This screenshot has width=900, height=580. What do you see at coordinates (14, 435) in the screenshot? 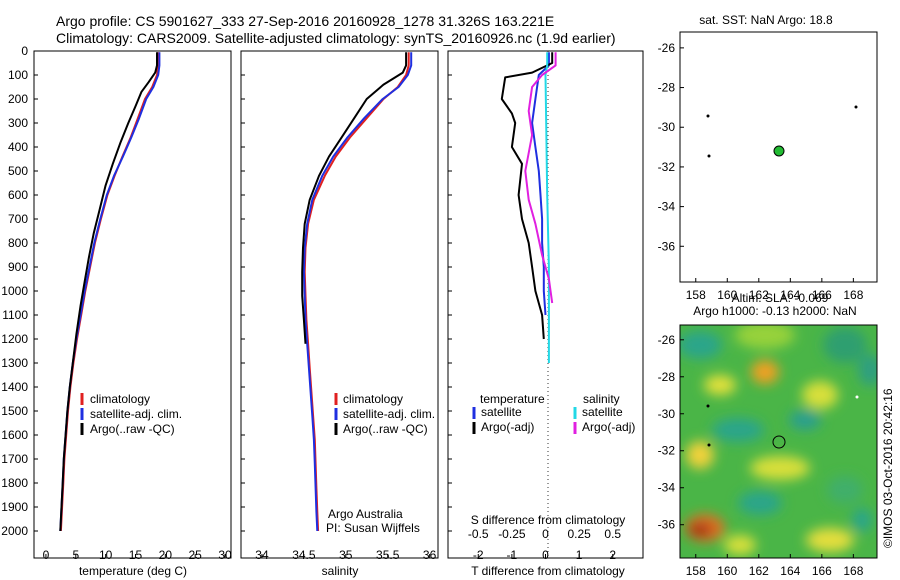
I see `depth-tick-label: 1600` at bounding box center [14, 435].